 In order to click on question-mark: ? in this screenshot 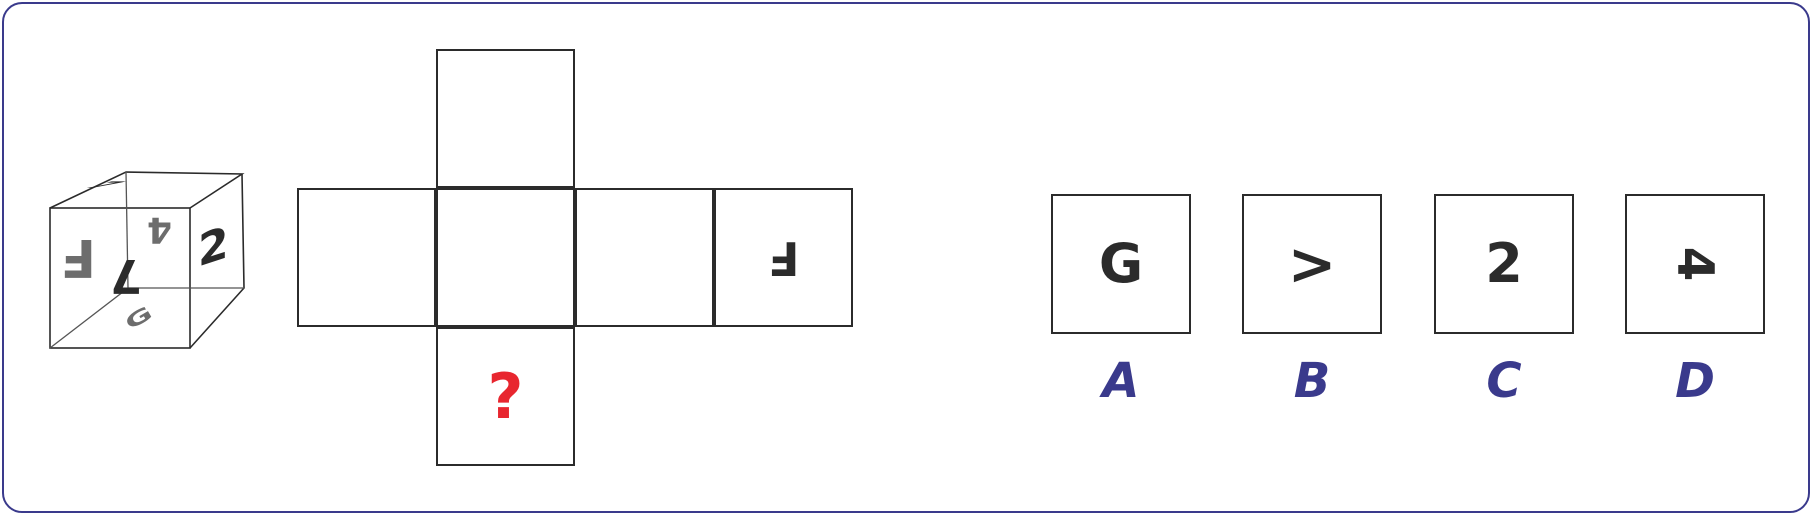, I will do `click(505, 396)`.